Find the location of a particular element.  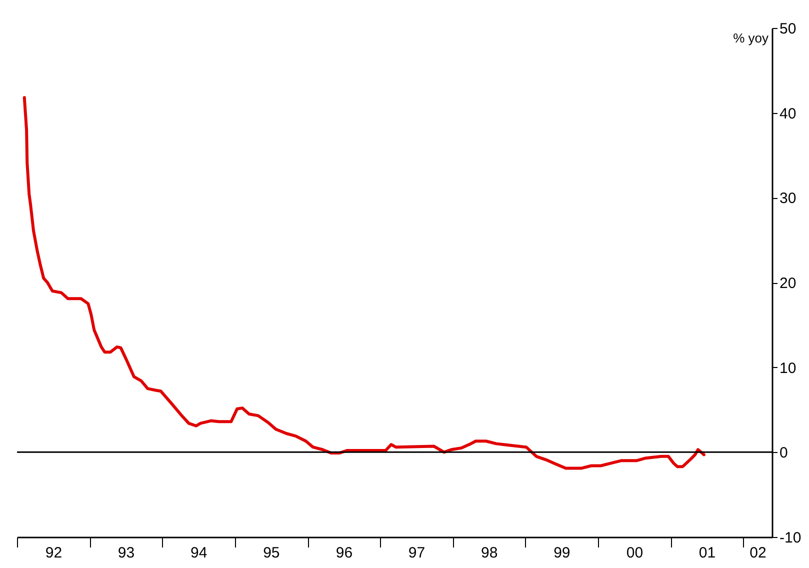

x-tick-label: 99 is located at coordinates (562, 553).